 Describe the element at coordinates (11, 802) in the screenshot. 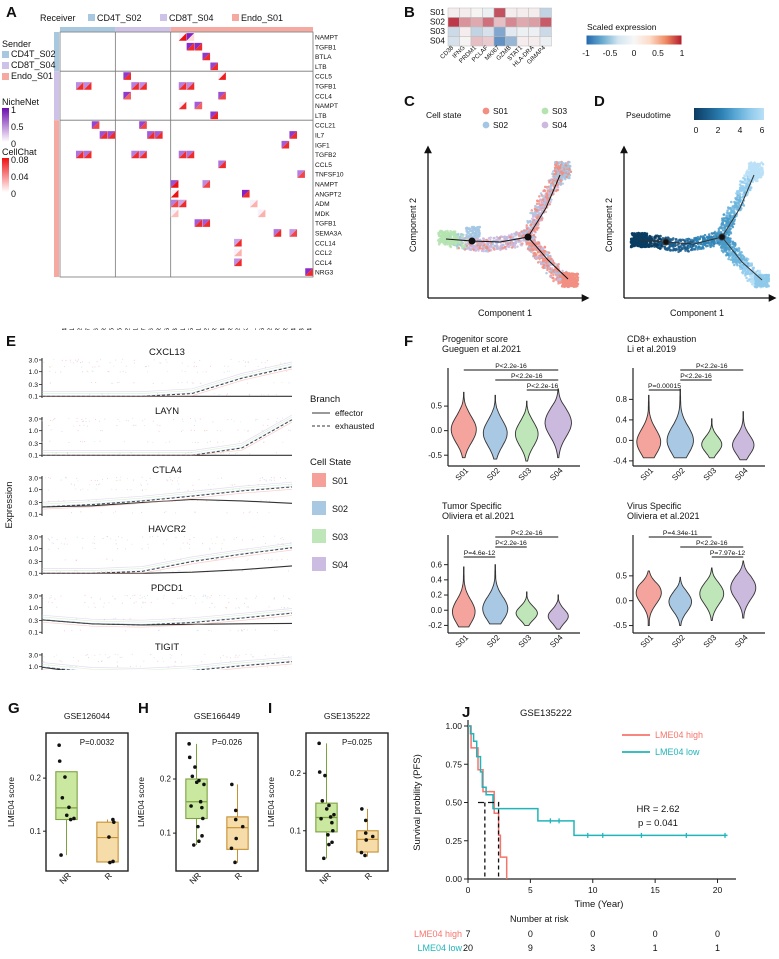

I see `panelG-ylabel: LME04 score` at that location.